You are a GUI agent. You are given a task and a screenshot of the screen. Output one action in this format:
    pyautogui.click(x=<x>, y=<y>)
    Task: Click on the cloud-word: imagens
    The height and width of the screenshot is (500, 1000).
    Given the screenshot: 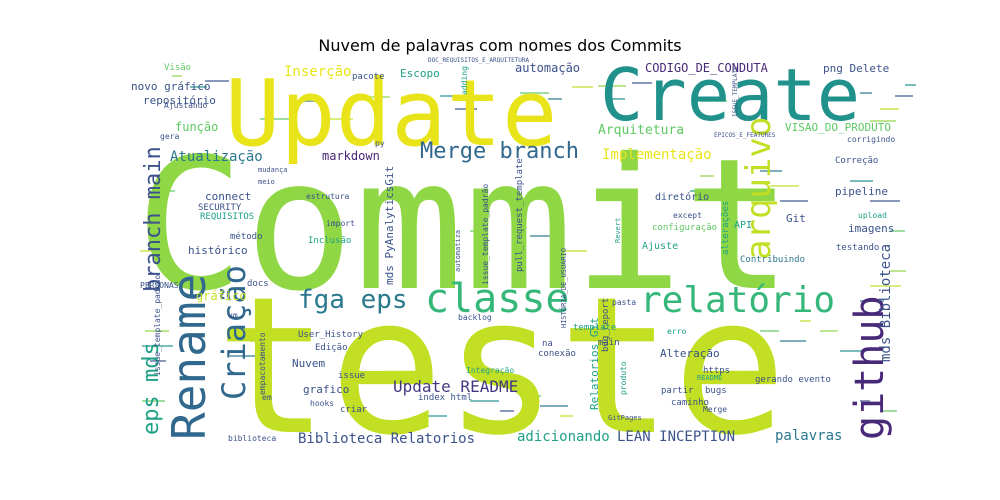 What is the action you would take?
    pyautogui.click(x=871, y=228)
    